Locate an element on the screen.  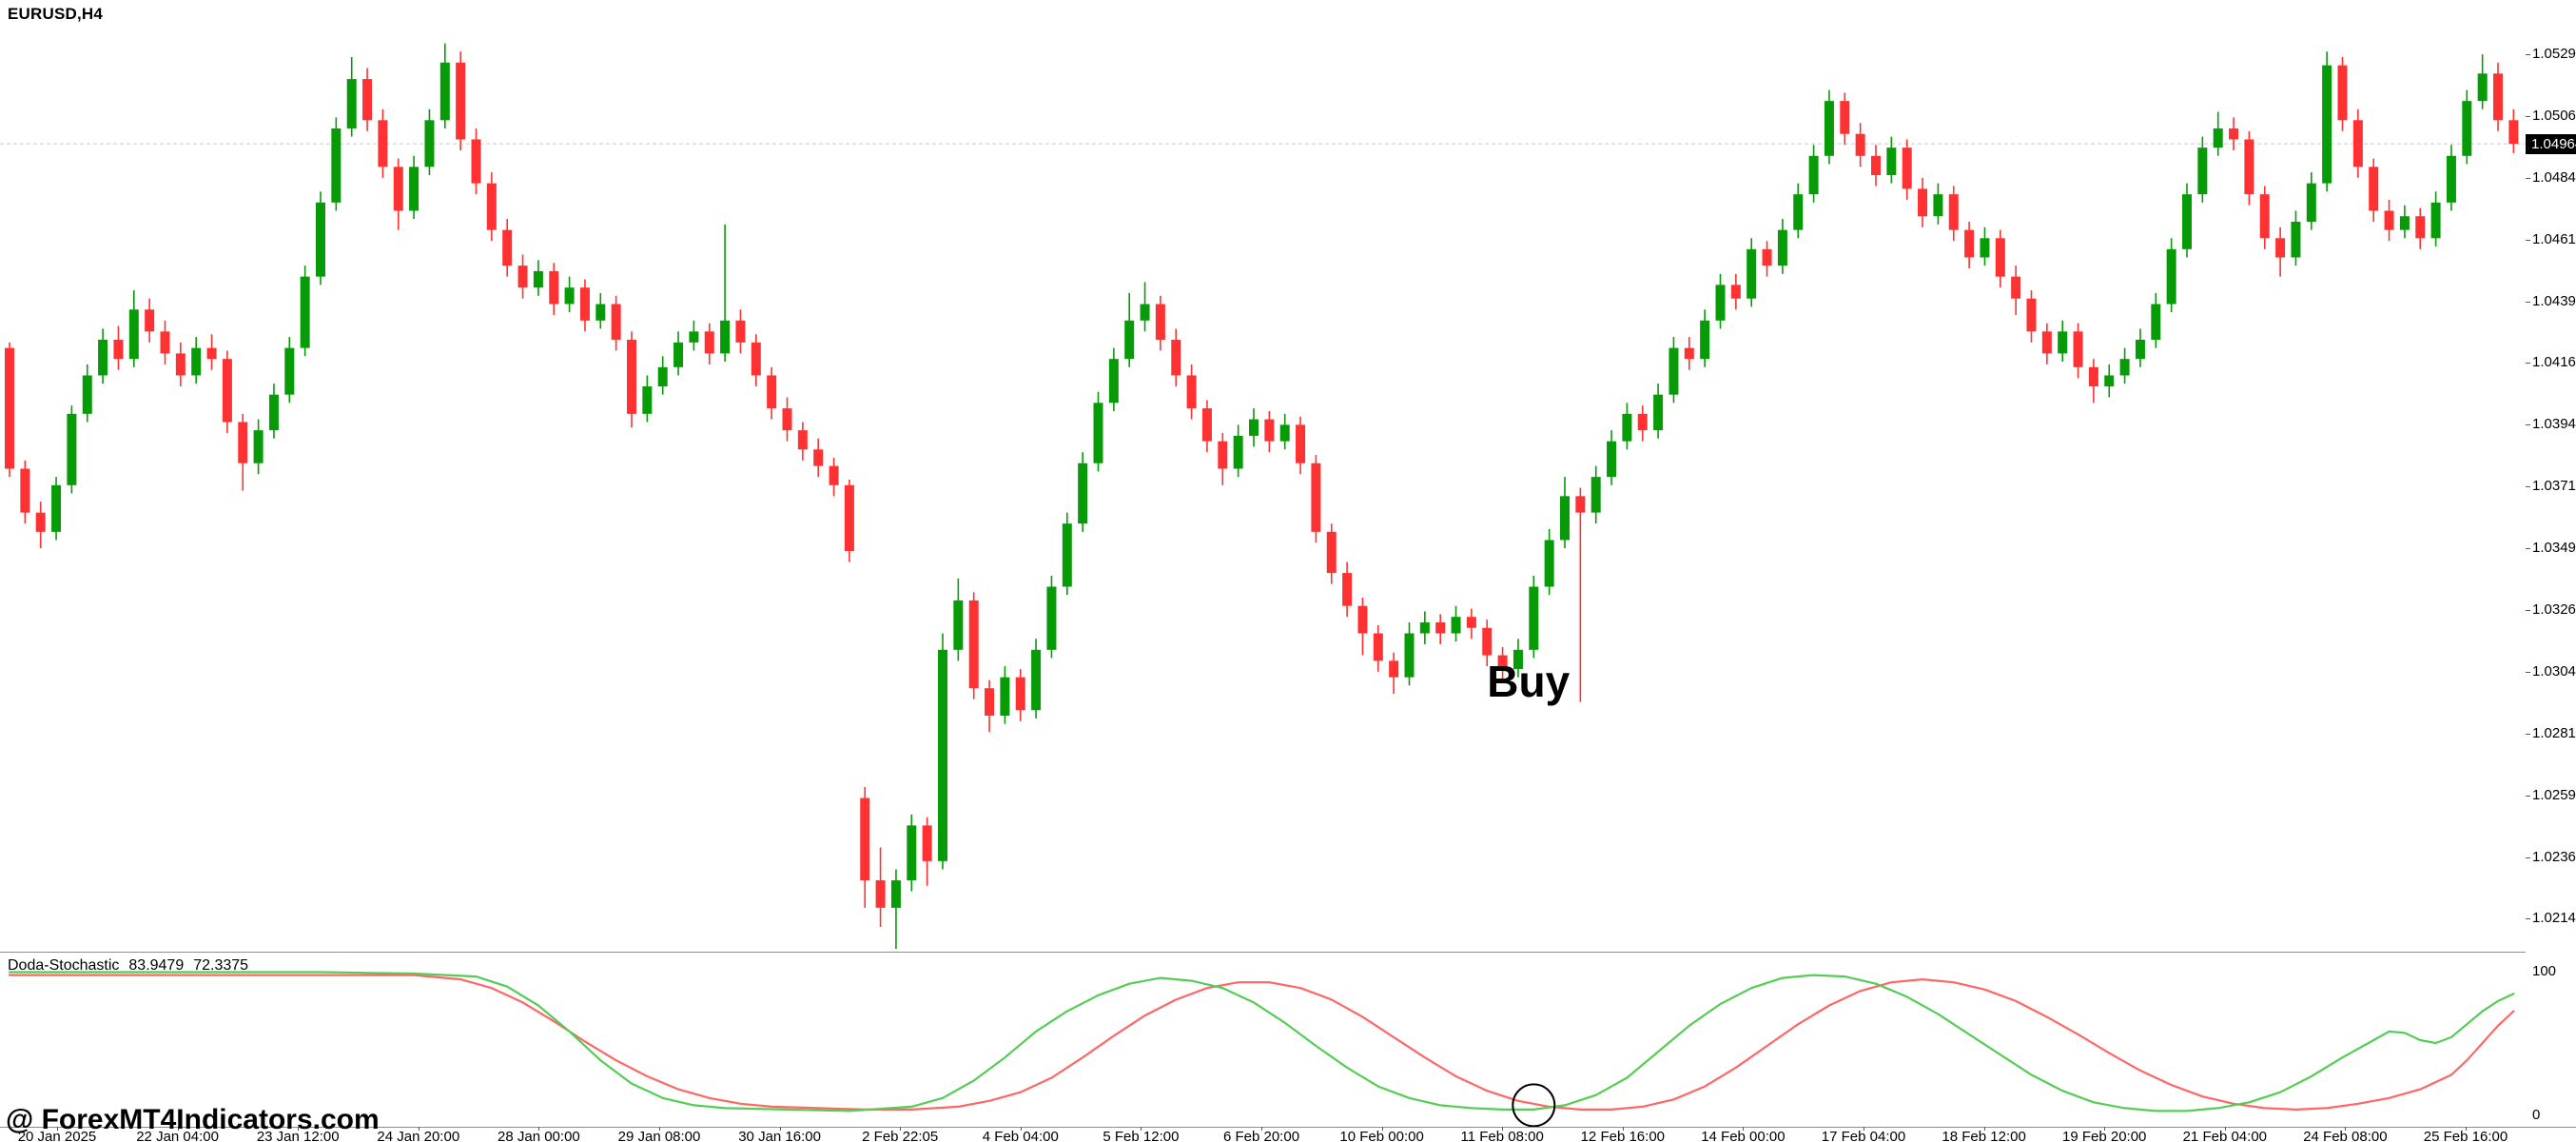
time-axis-label: 25 Feb 16:00 is located at coordinates (2466, 1135).